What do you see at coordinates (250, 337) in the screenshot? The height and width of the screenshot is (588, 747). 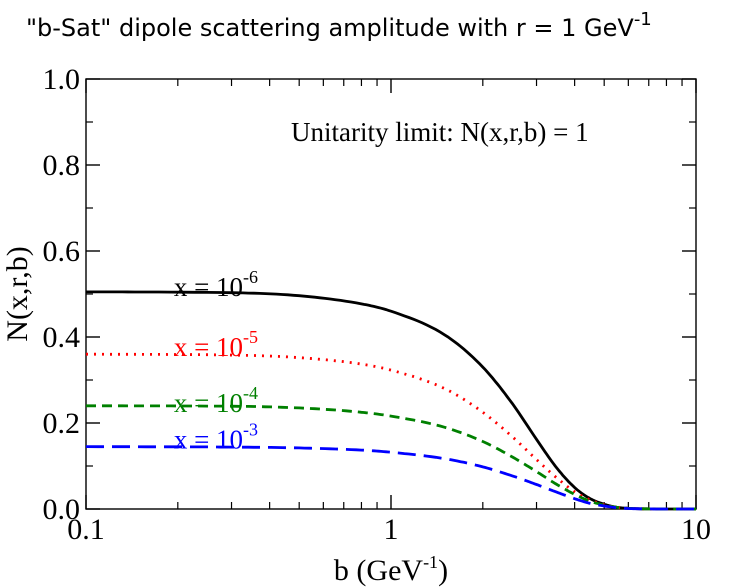 I see `series-label-sup: -5` at bounding box center [250, 337].